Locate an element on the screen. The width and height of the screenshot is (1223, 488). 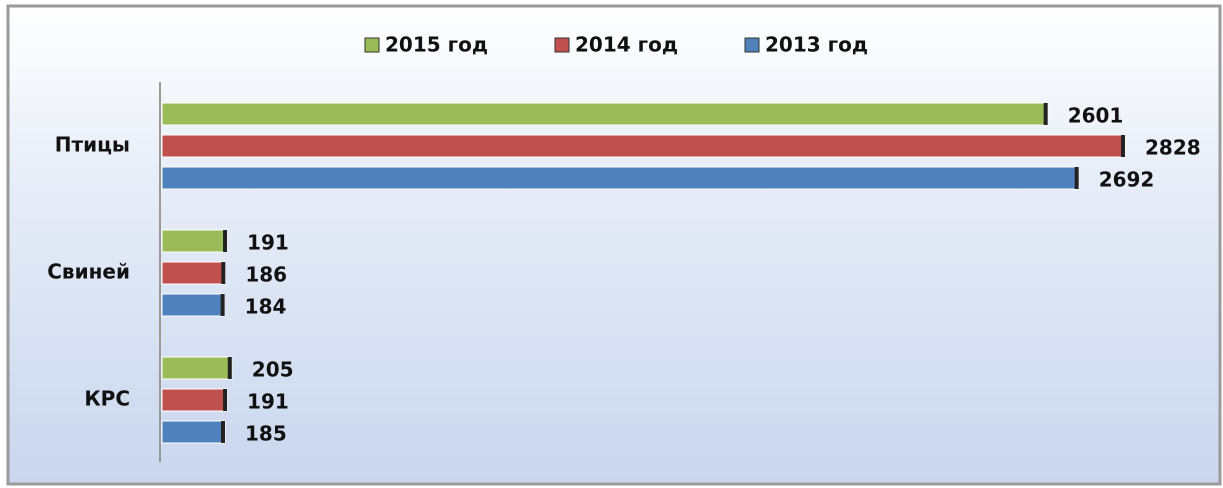
data-label: 185 is located at coordinates (266, 434).